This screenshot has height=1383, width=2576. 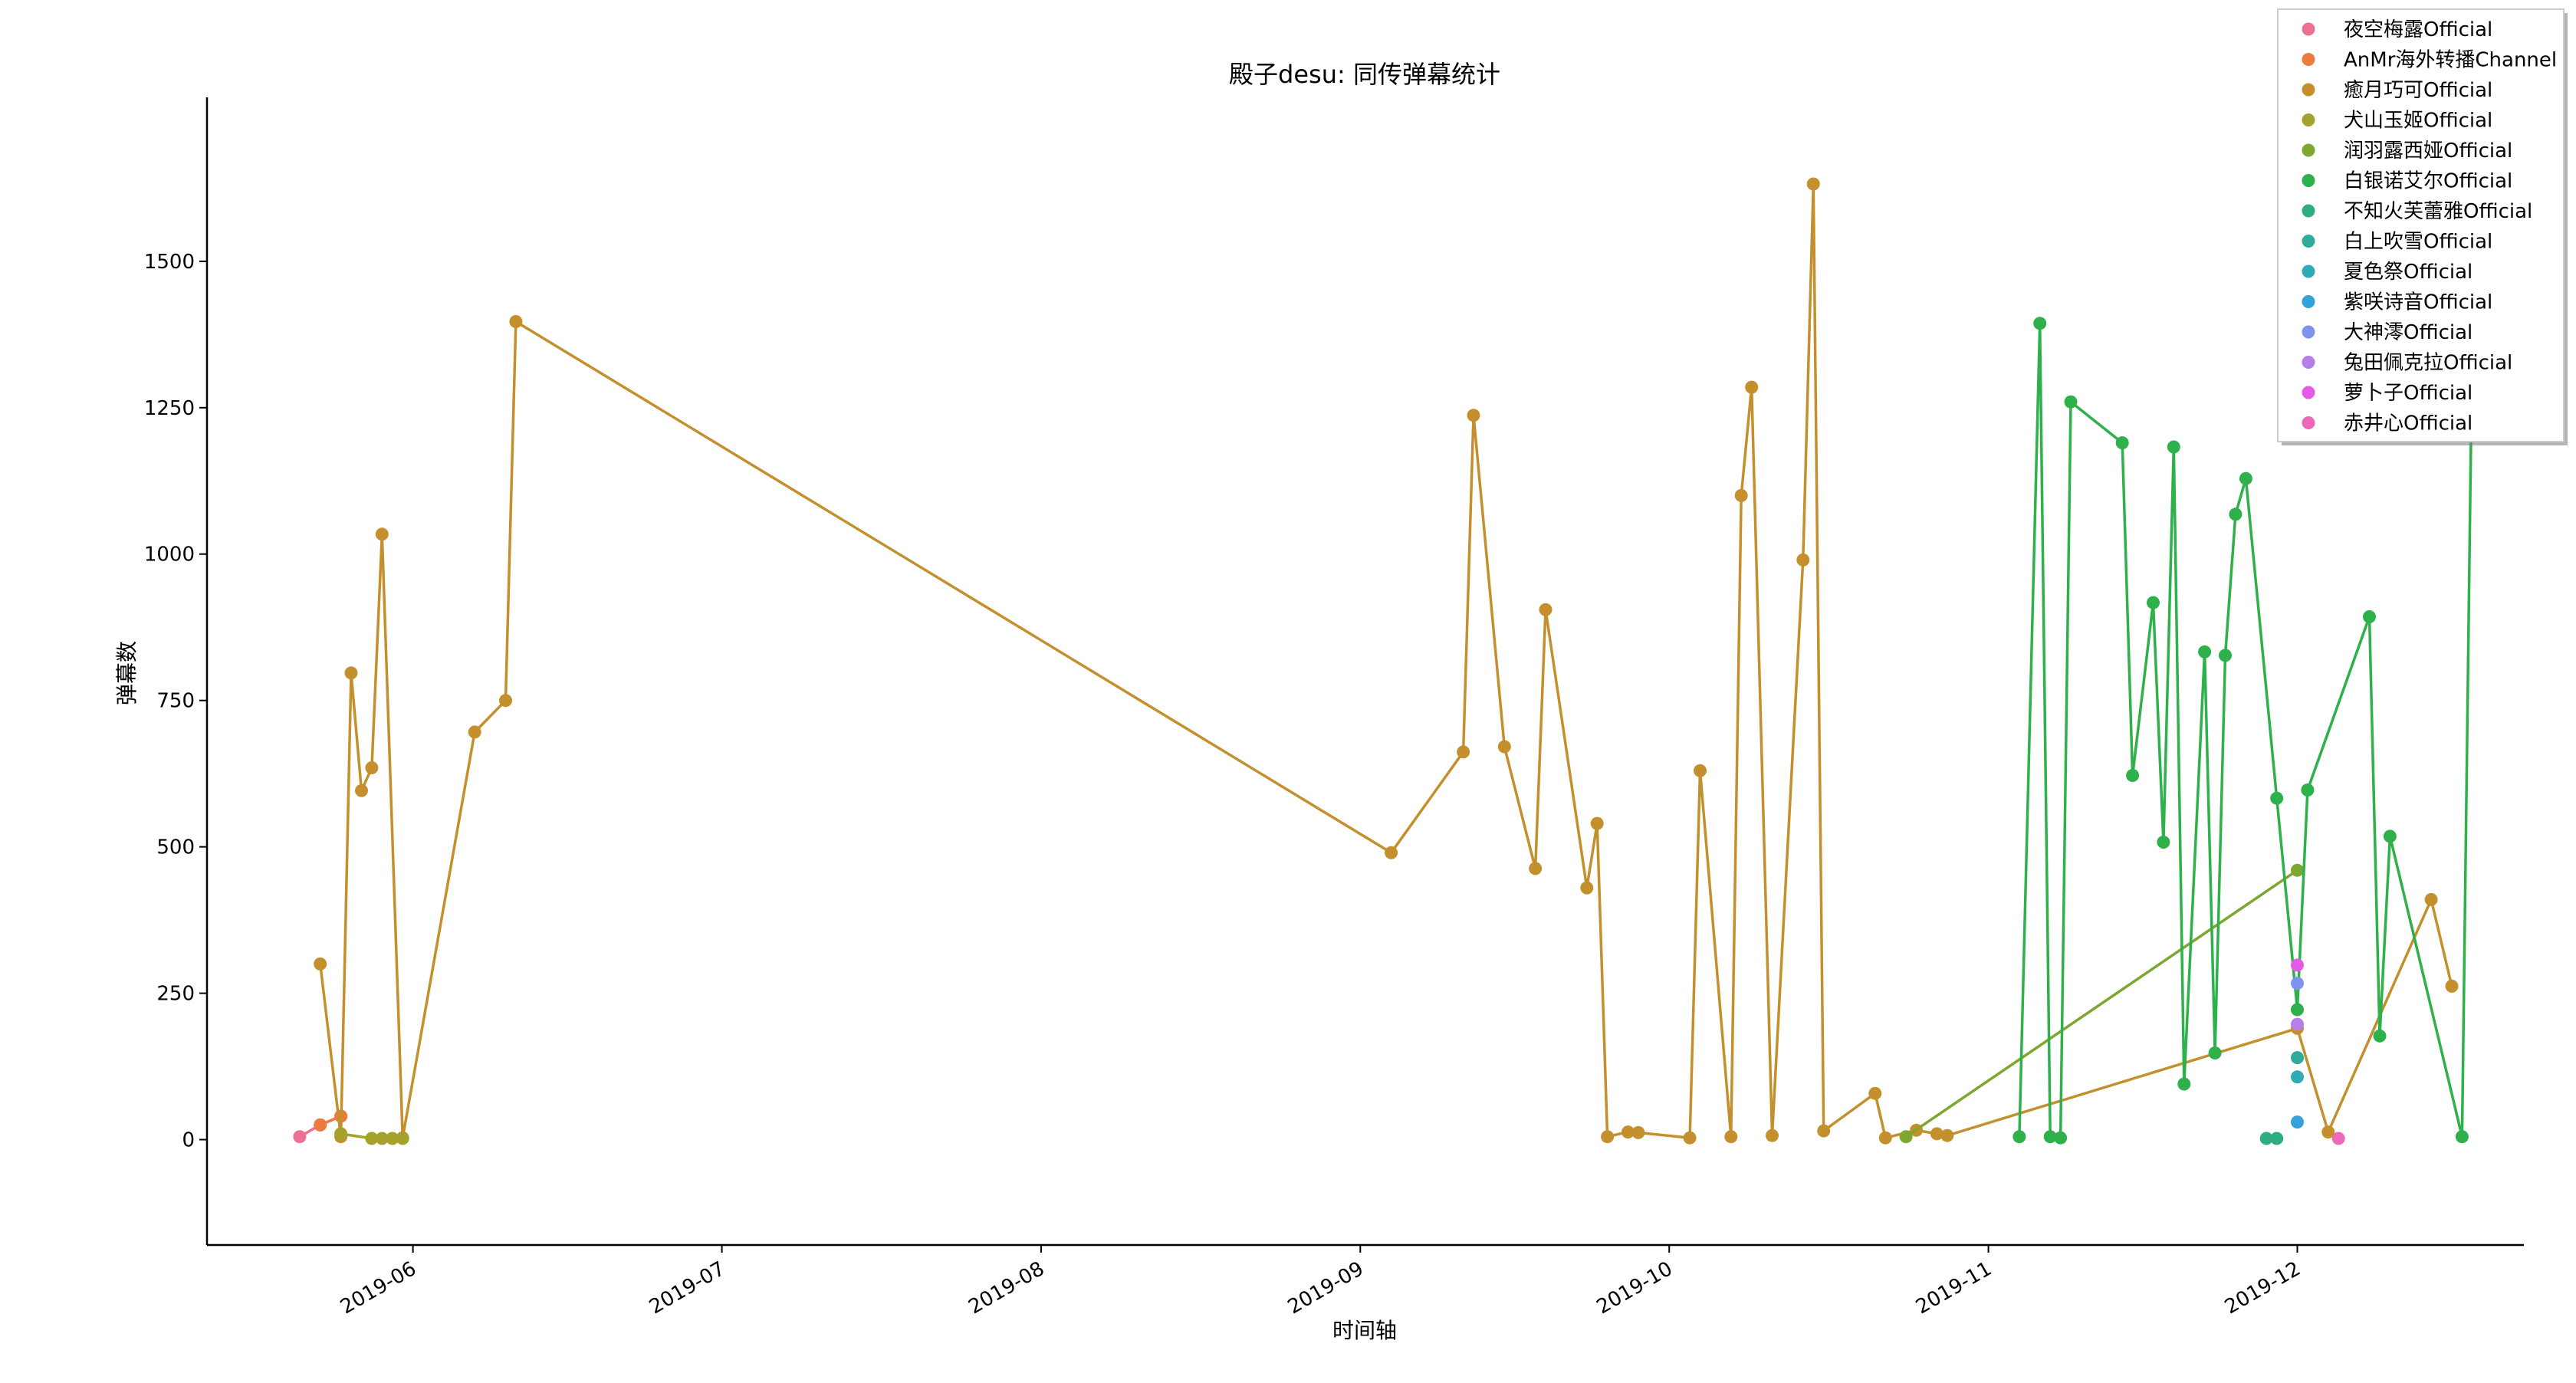 I want to click on legend-label: 夜空梅露Official, so click(x=2418, y=29).